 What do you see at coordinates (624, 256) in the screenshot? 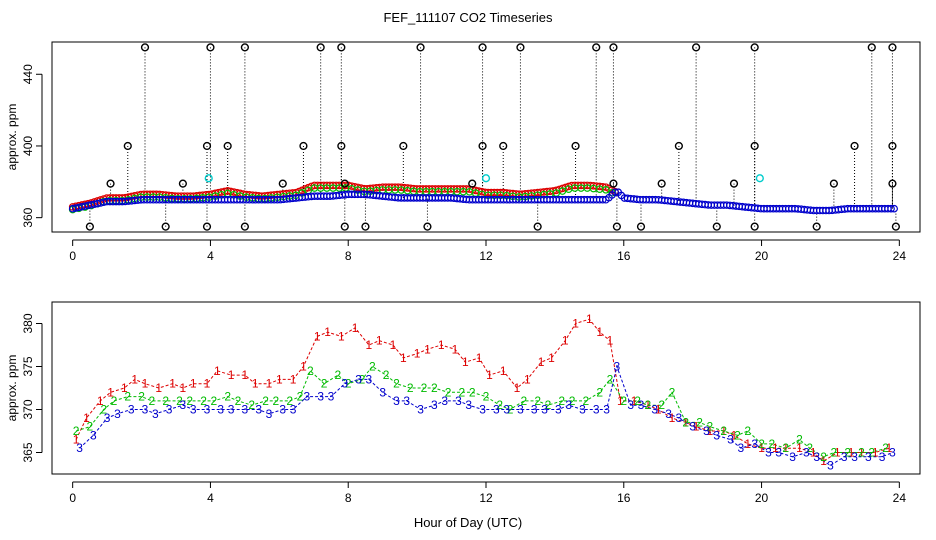
I see `top-x-tick-label: 16` at bounding box center [624, 256].